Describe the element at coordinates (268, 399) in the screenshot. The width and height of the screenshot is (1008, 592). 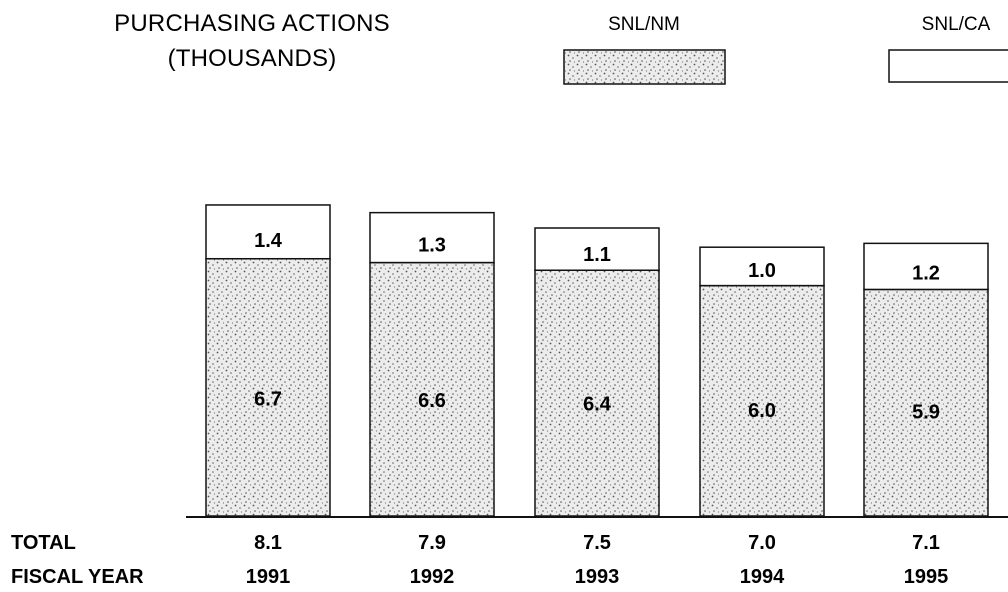
I see `label-snl-nm-1991: 6.7` at that location.